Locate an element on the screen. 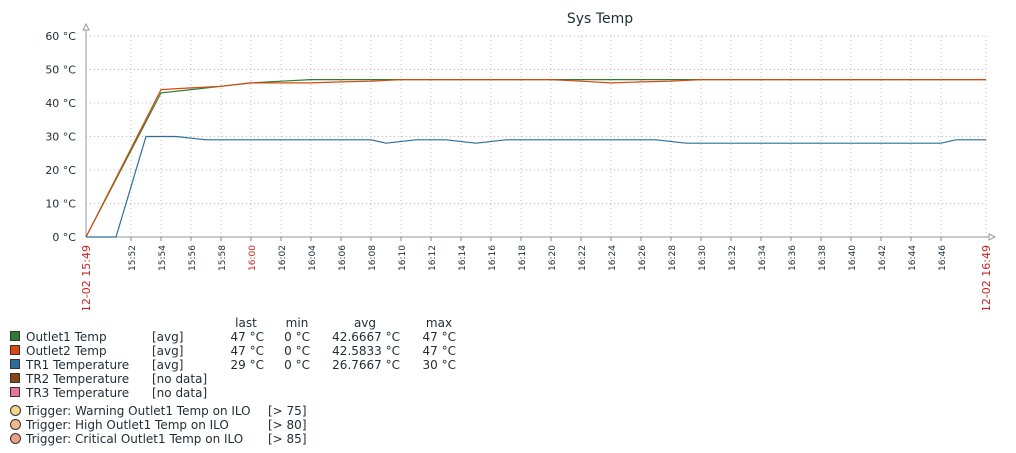  trigger-condition: [> 85] is located at coordinates (287, 439).